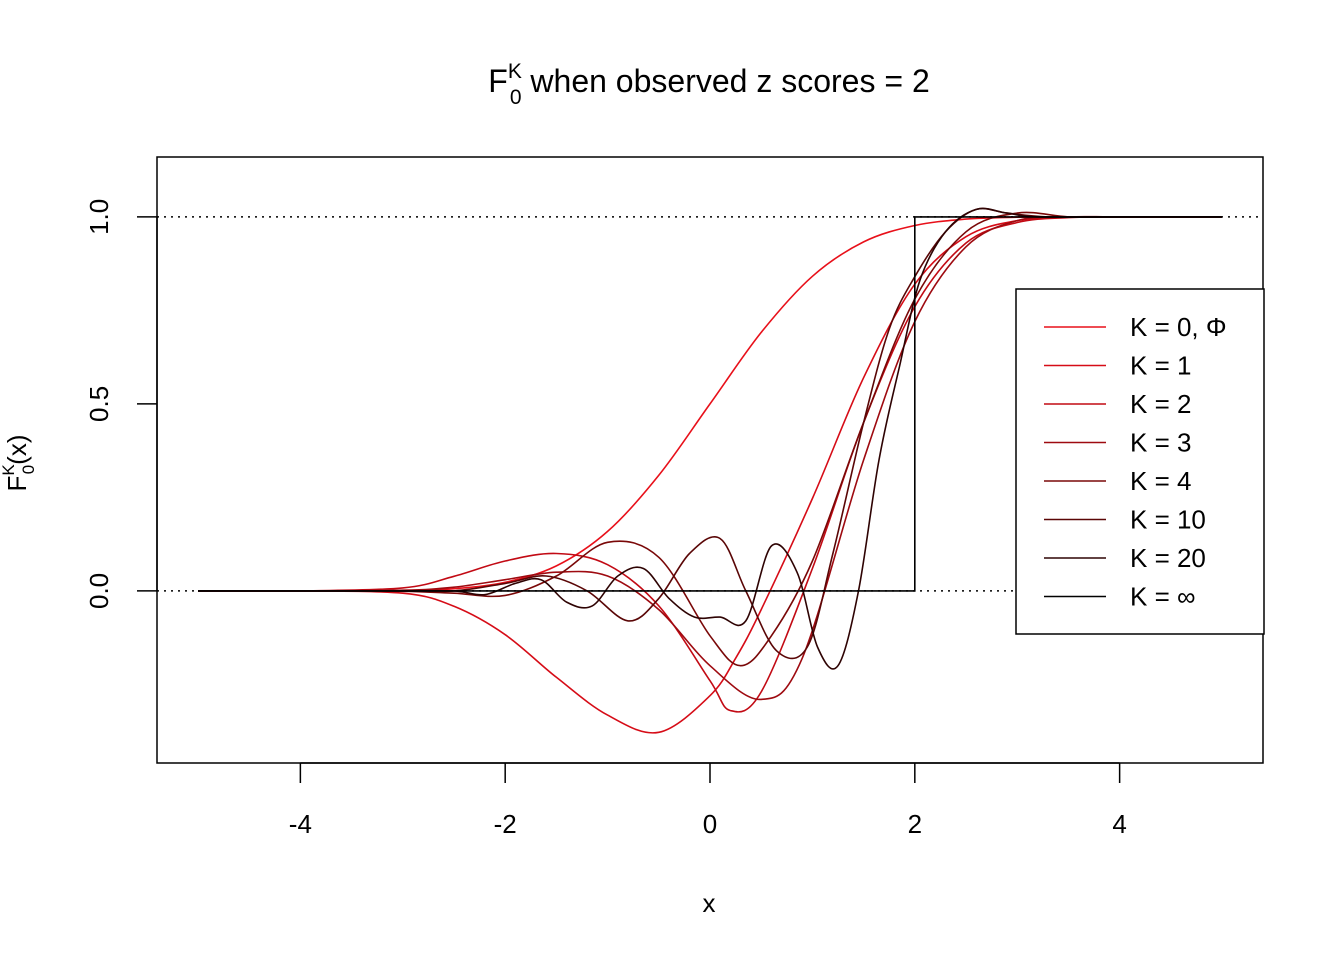  I want to click on svg-text: FK0(x), so click(19, 462).